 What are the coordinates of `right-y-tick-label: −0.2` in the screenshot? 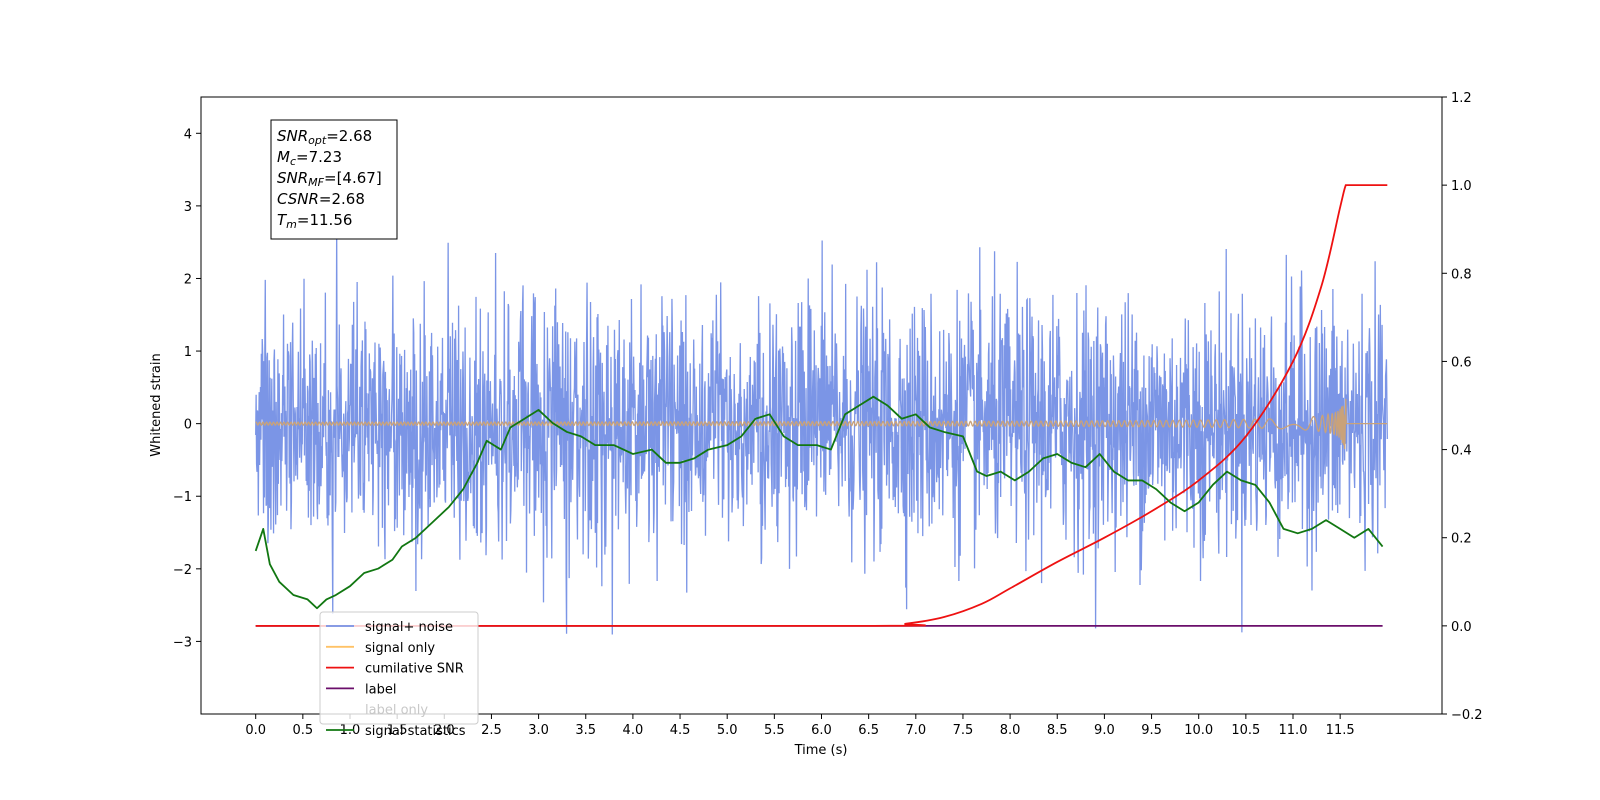 It's located at (1467, 715).